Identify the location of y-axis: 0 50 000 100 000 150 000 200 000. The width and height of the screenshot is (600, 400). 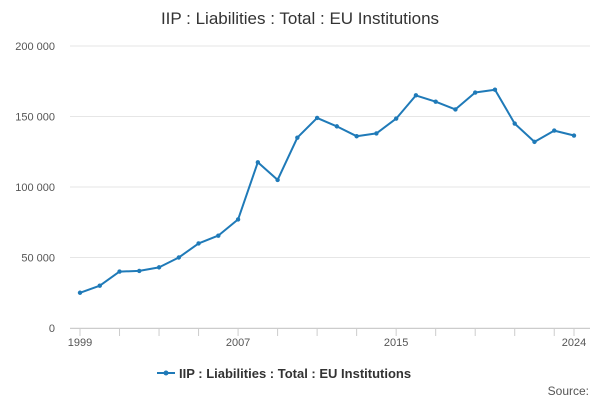
(35, 188).